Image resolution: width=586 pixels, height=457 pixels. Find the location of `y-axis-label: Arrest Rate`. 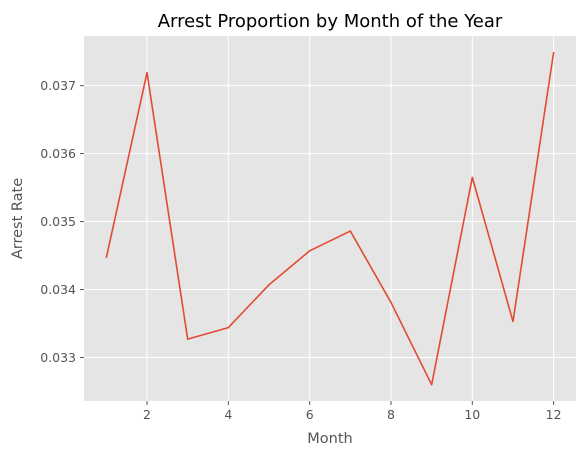

y-axis-label: Arrest Rate is located at coordinates (18, 218).